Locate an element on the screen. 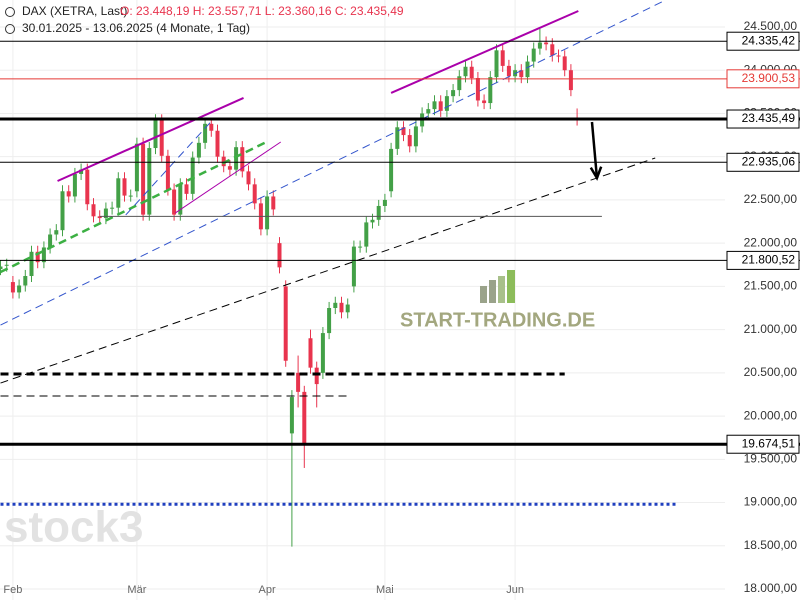 The height and width of the screenshot is (600, 800). y-tick-label: 21.500,00 is located at coordinates (771, 286).